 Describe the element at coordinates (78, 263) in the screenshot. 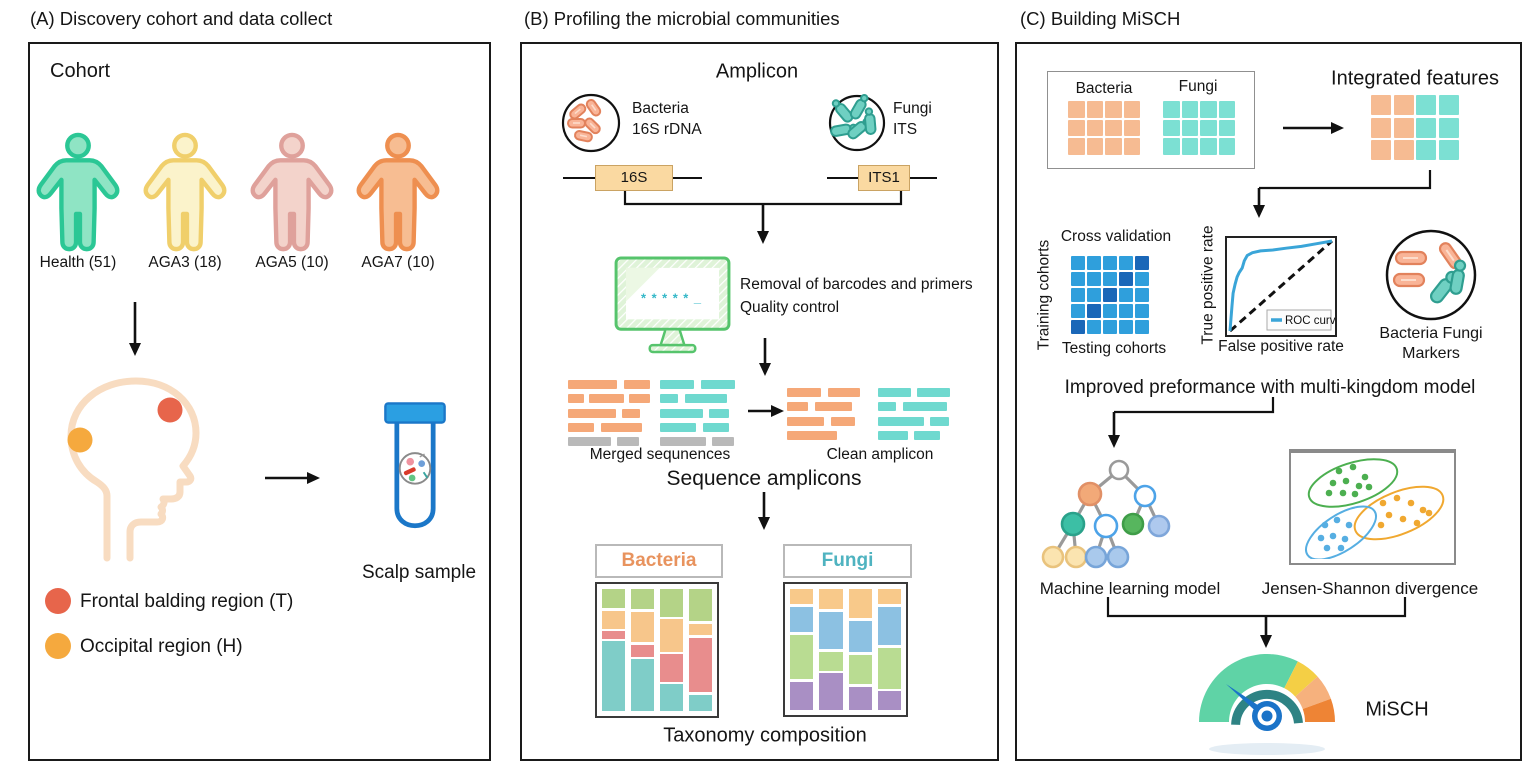

I see `person-label: Health (51)` at that location.